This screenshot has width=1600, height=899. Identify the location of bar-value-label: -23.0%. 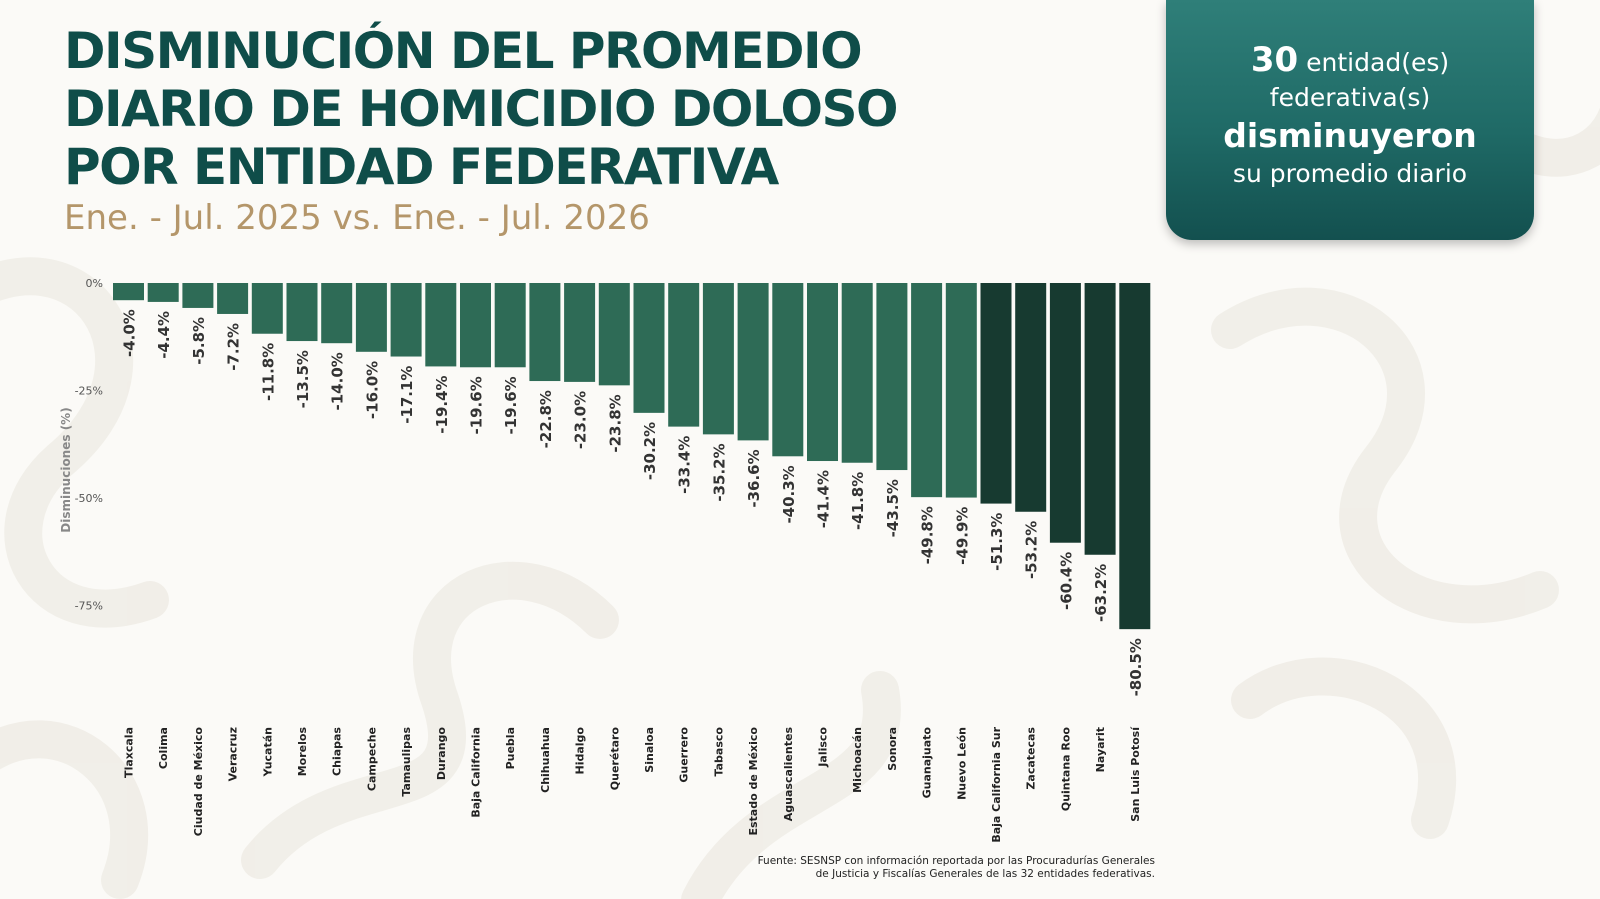
(581, 420).